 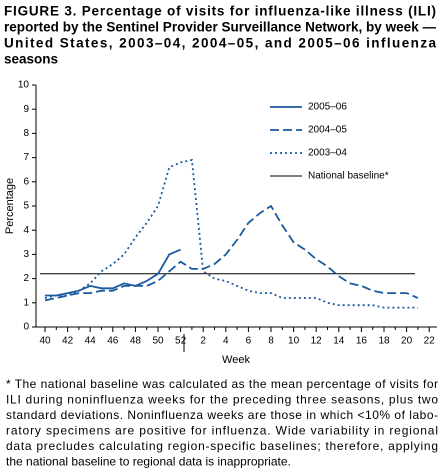 What do you see at coordinates (26, 157) in the screenshot?
I see `y-tick-label: 7` at bounding box center [26, 157].